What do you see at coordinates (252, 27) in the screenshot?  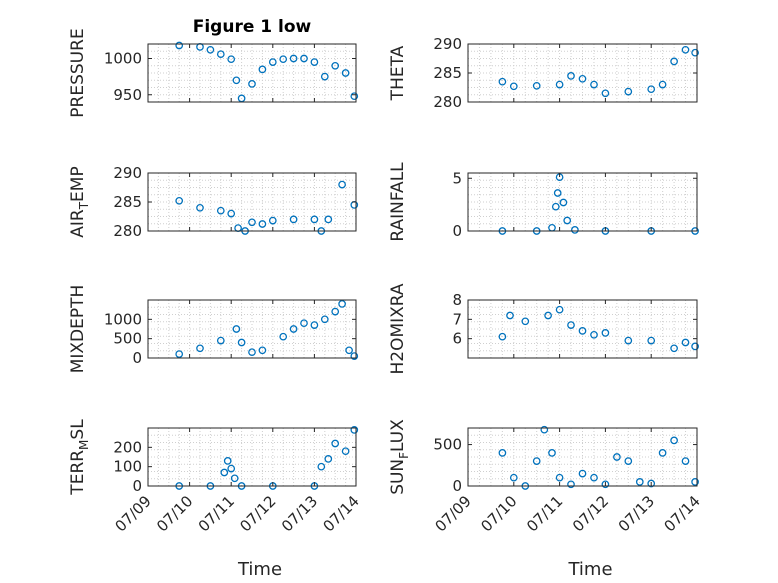 I see `chart-title: Figure 1 low` at bounding box center [252, 27].